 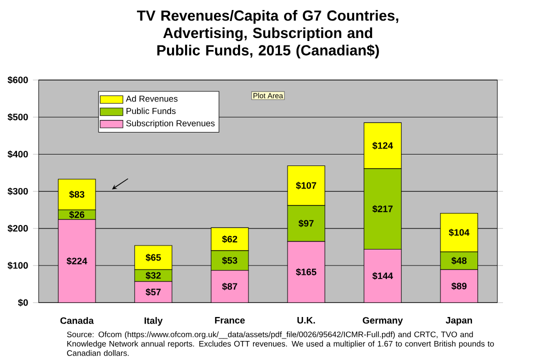 What do you see at coordinates (267, 34) in the screenshot?
I see `chart-title: TV Revenues/Capita of G7 Countries, Advertising, Subscription and Public Funds, 2015 (Canadian$)` at bounding box center [267, 34].